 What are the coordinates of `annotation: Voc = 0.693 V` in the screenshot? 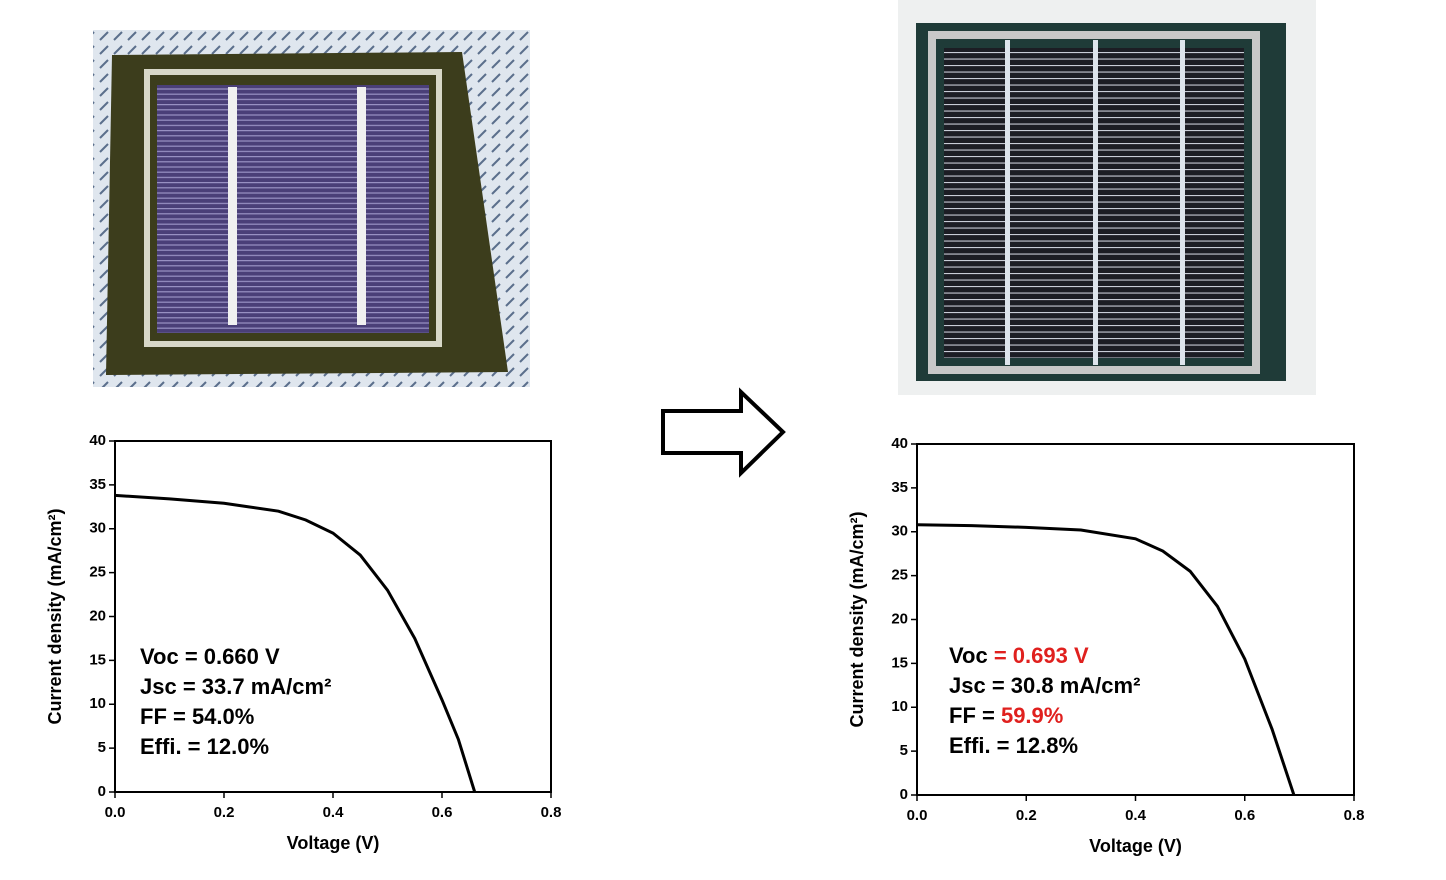 It's located at (1019, 655).